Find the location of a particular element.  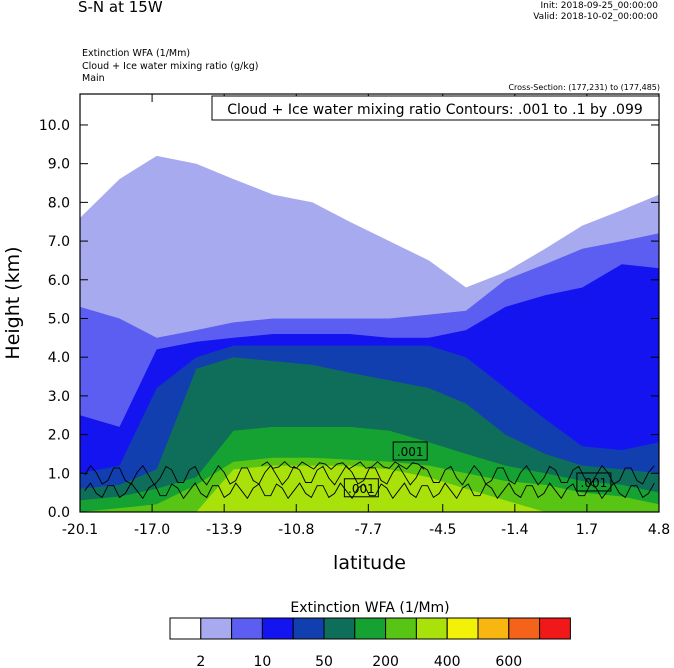

field-label-extinction: Extinction WFA (1/Mm) is located at coordinates (136, 53).